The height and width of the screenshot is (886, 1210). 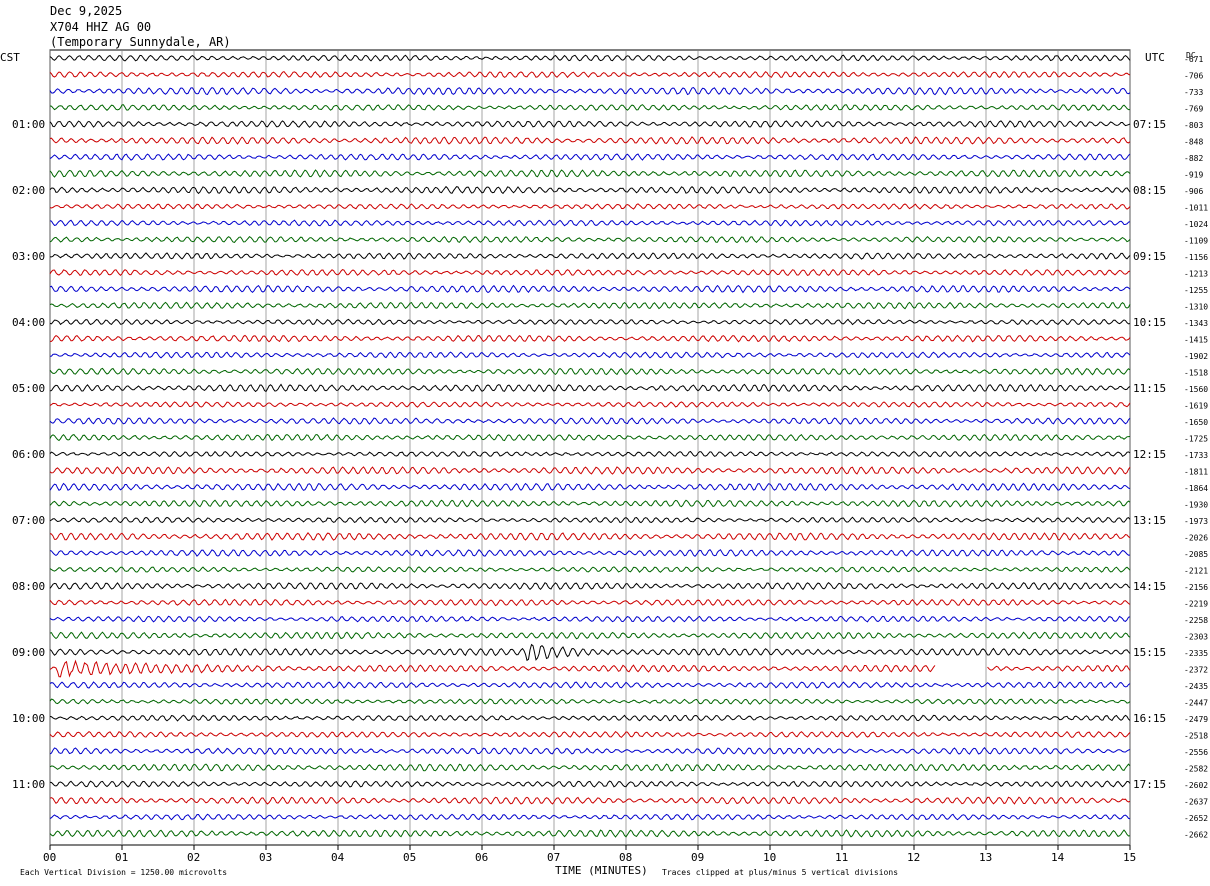 I want to click on x-tick-label-14: 14, so click(x=1058, y=857).